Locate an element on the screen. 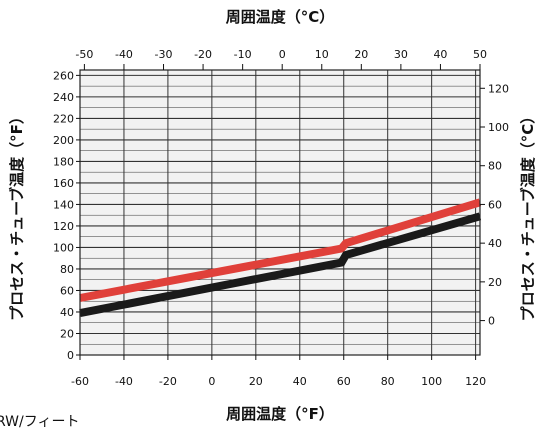 The height and width of the screenshot is (430, 548). right-tick-label: 60 is located at coordinates (495, 204).